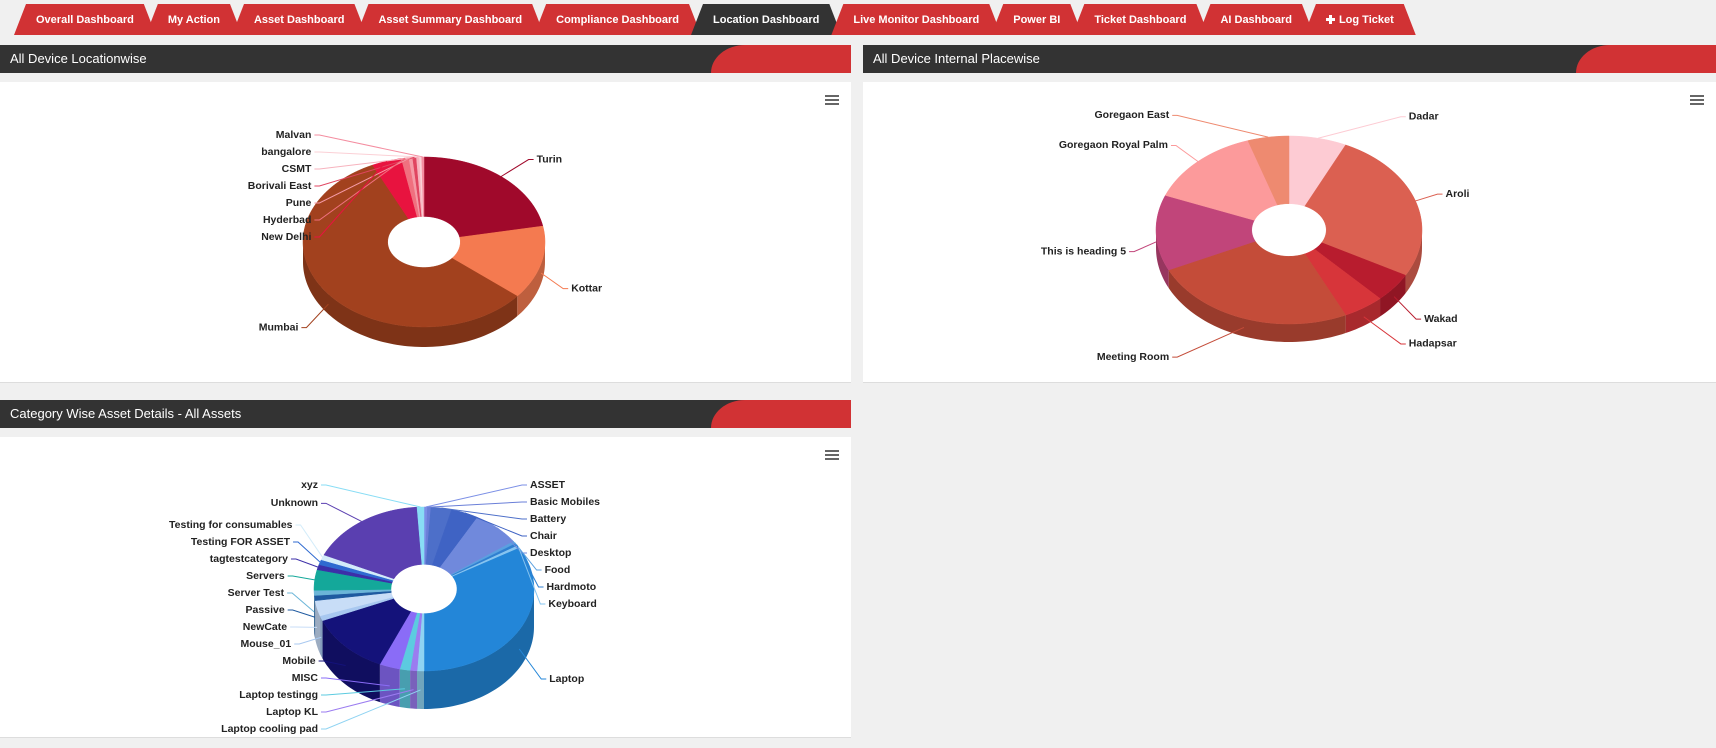  What do you see at coordinates (269, 729) in the screenshot?
I see `data-label: Laptop cooling pad` at bounding box center [269, 729].